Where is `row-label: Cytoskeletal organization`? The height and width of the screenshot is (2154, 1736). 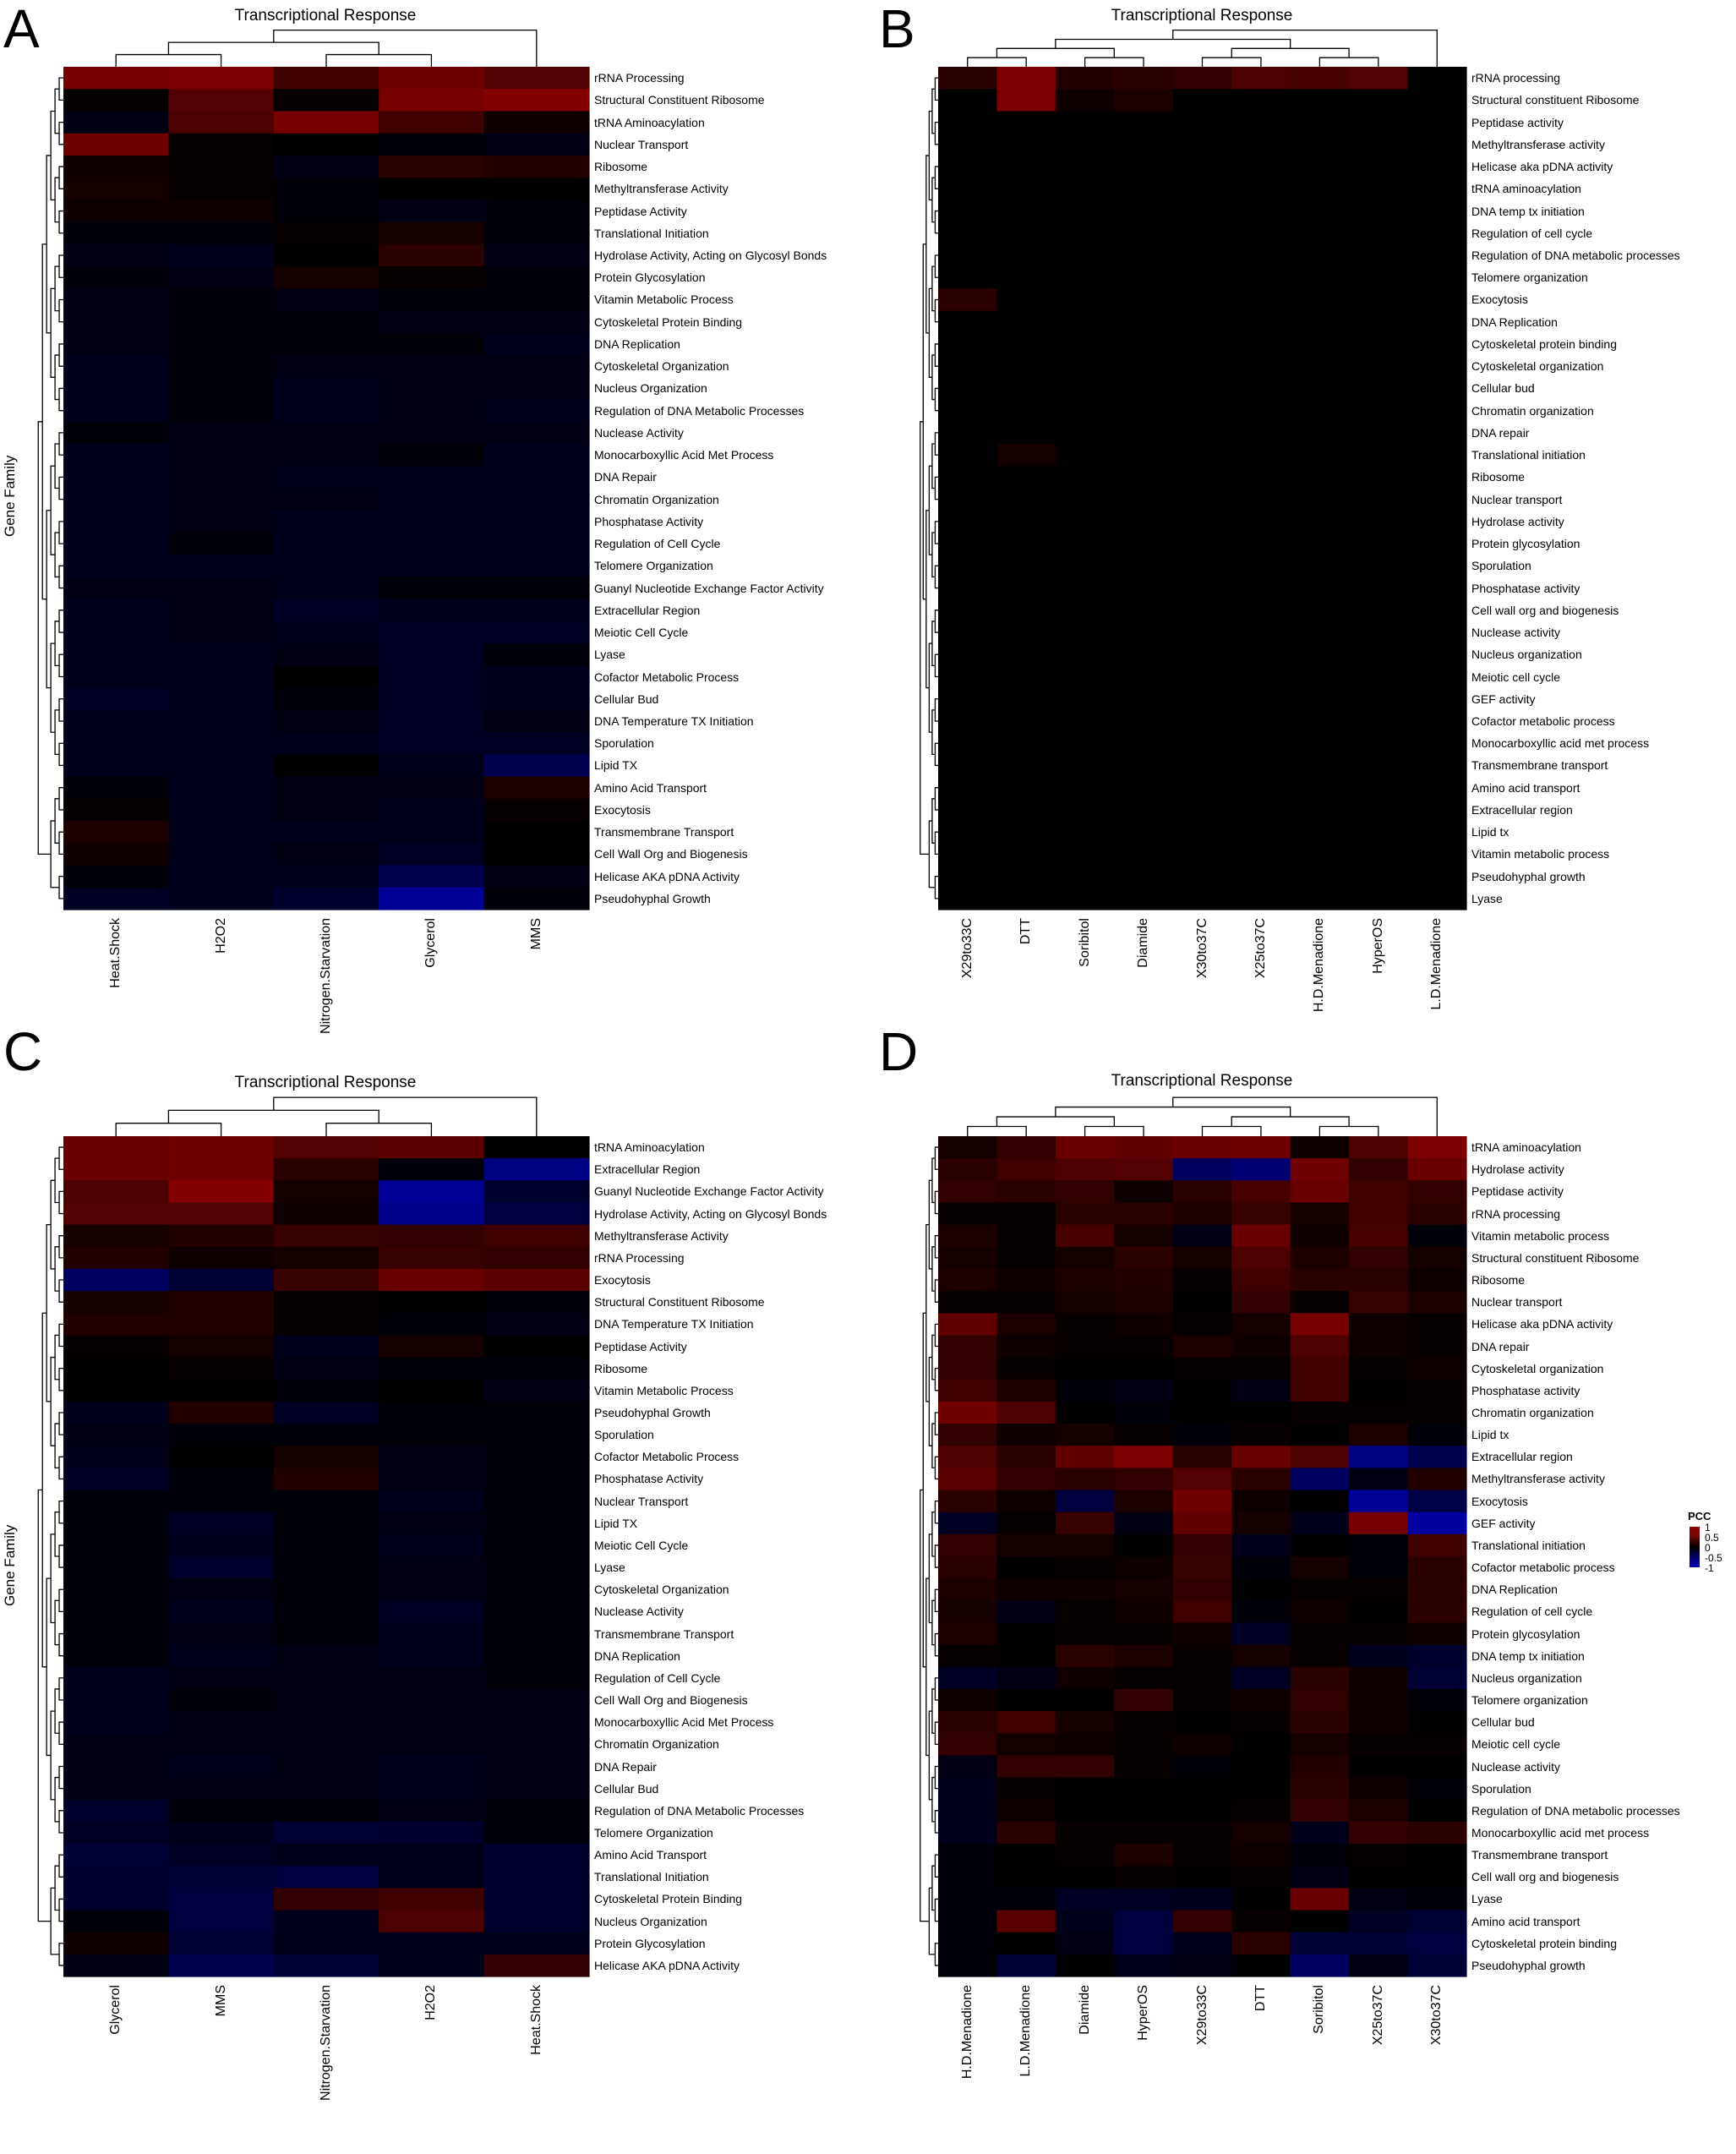
row-label: Cytoskeletal organization is located at coordinates (1537, 367).